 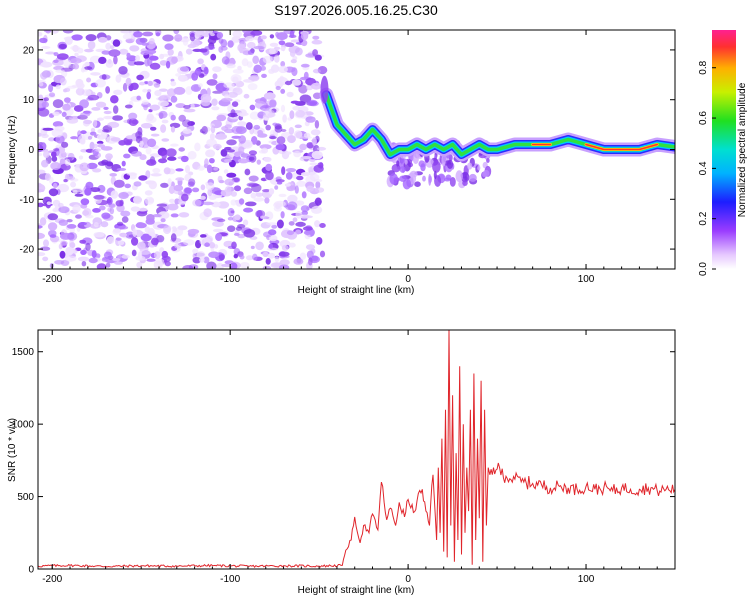 What do you see at coordinates (52, 579) in the screenshot?
I see `x-tick-label: -200` at bounding box center [52, 579].